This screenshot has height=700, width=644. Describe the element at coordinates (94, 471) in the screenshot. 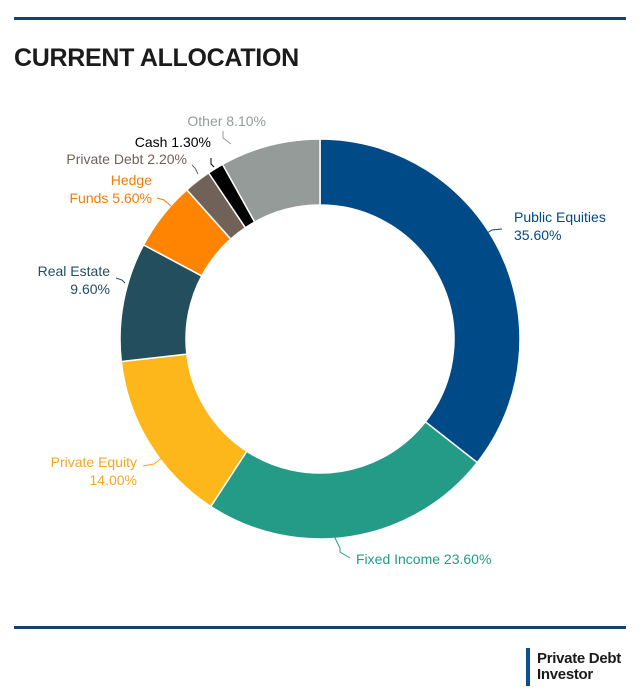

I see `label-private-equity: Private Equity 14.00%` at that location.